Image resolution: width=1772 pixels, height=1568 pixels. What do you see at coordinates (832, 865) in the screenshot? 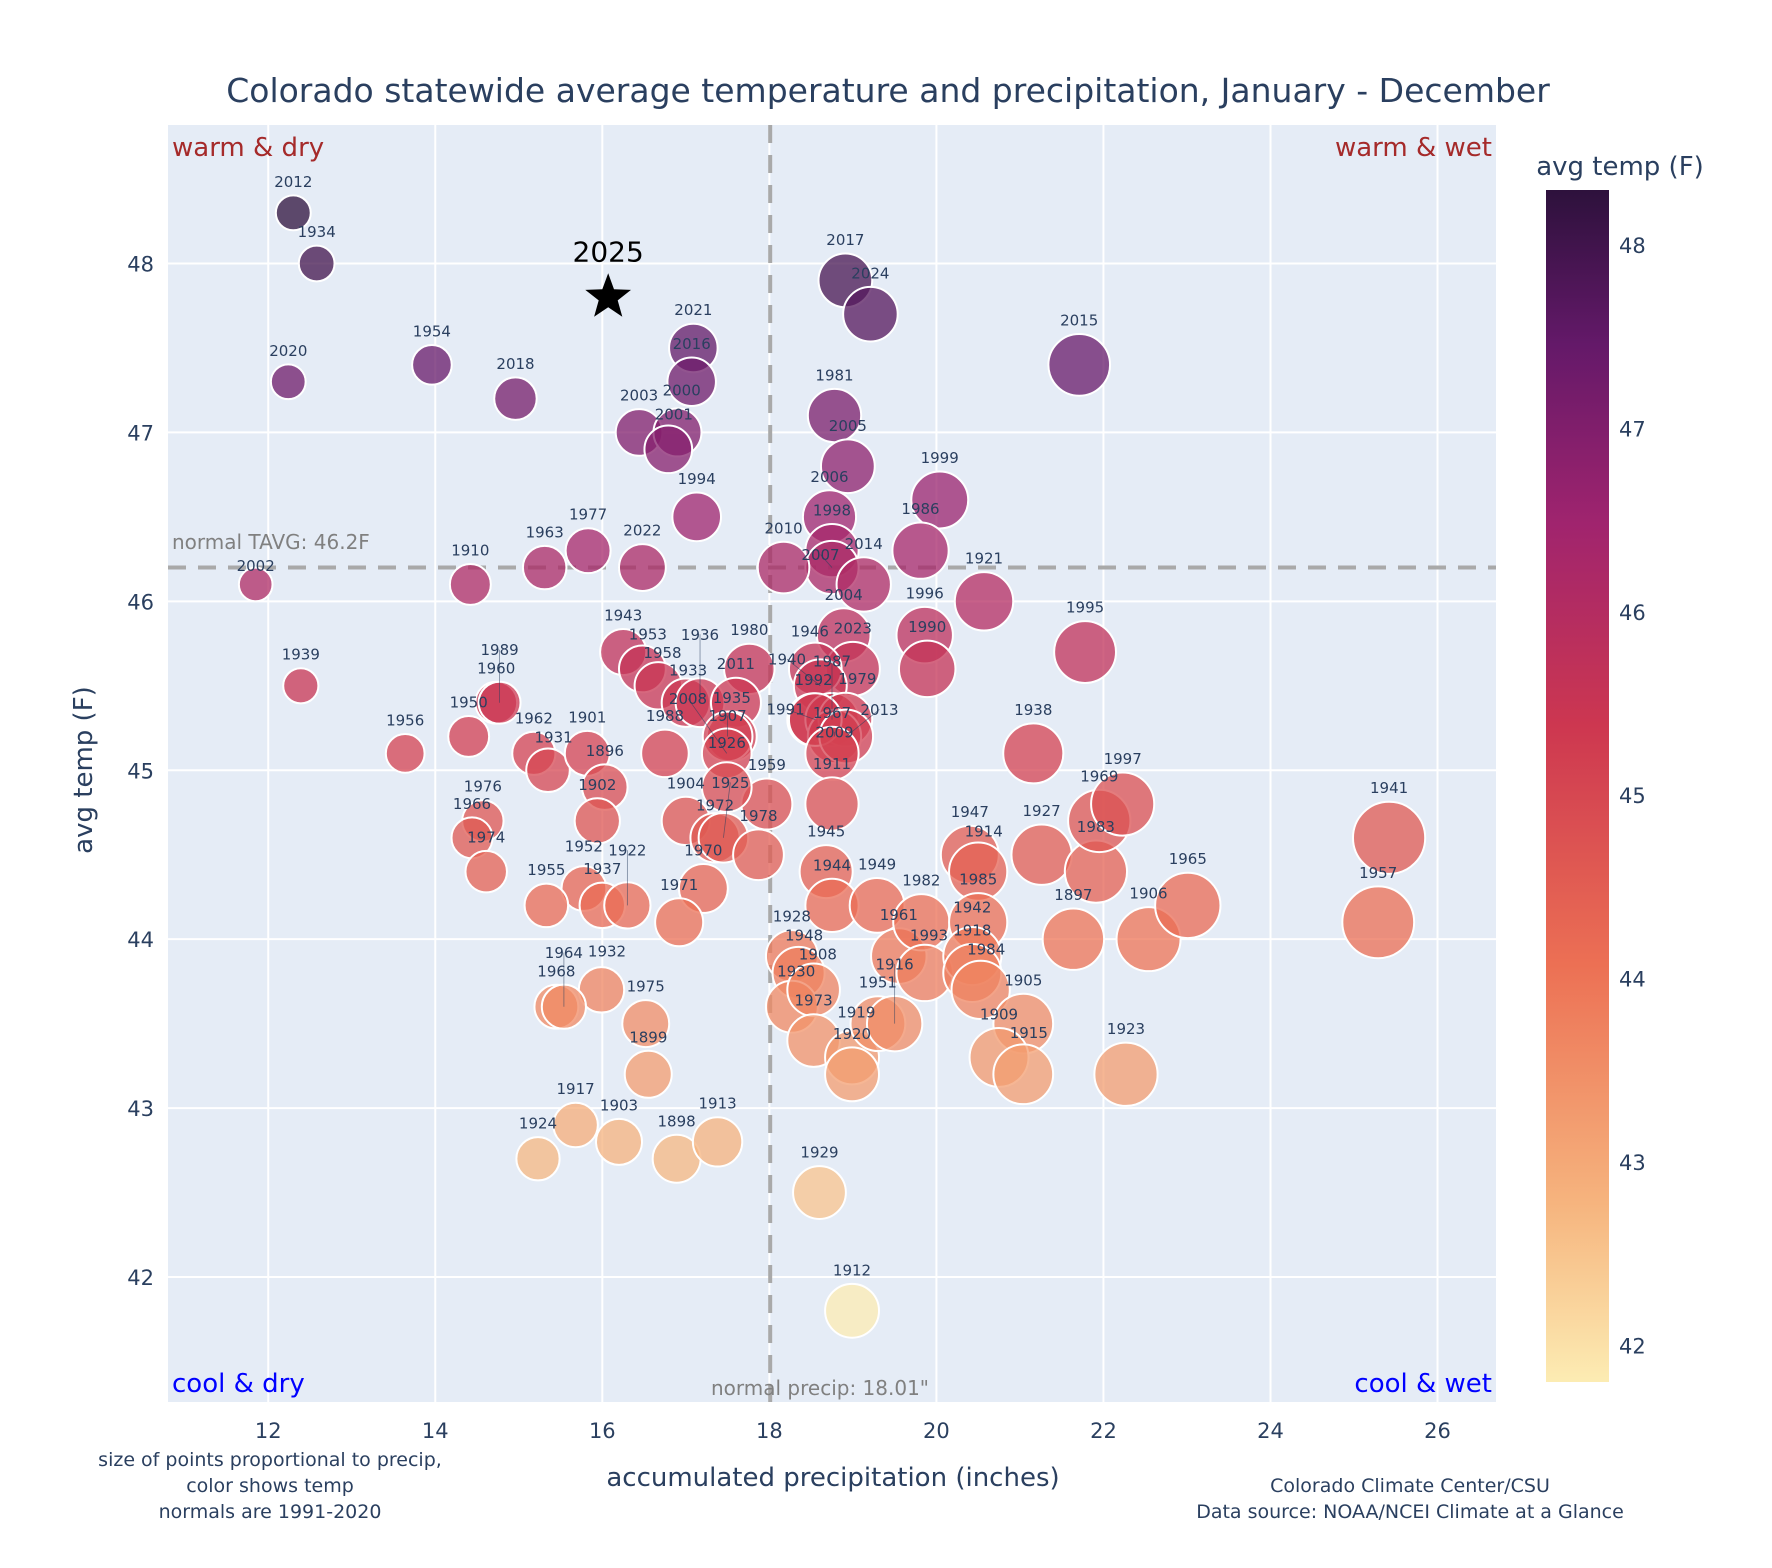
I see `point-label-1944: 1944` at bounding box center [832, 865].